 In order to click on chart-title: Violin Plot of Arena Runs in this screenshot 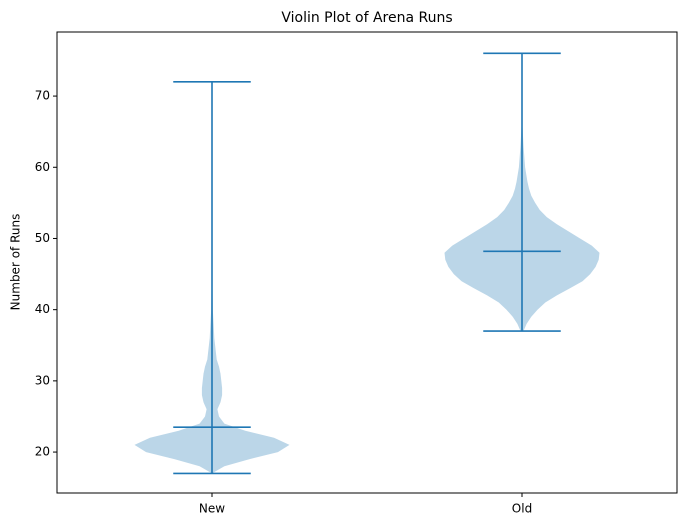, I will do `click(366, 18)`.